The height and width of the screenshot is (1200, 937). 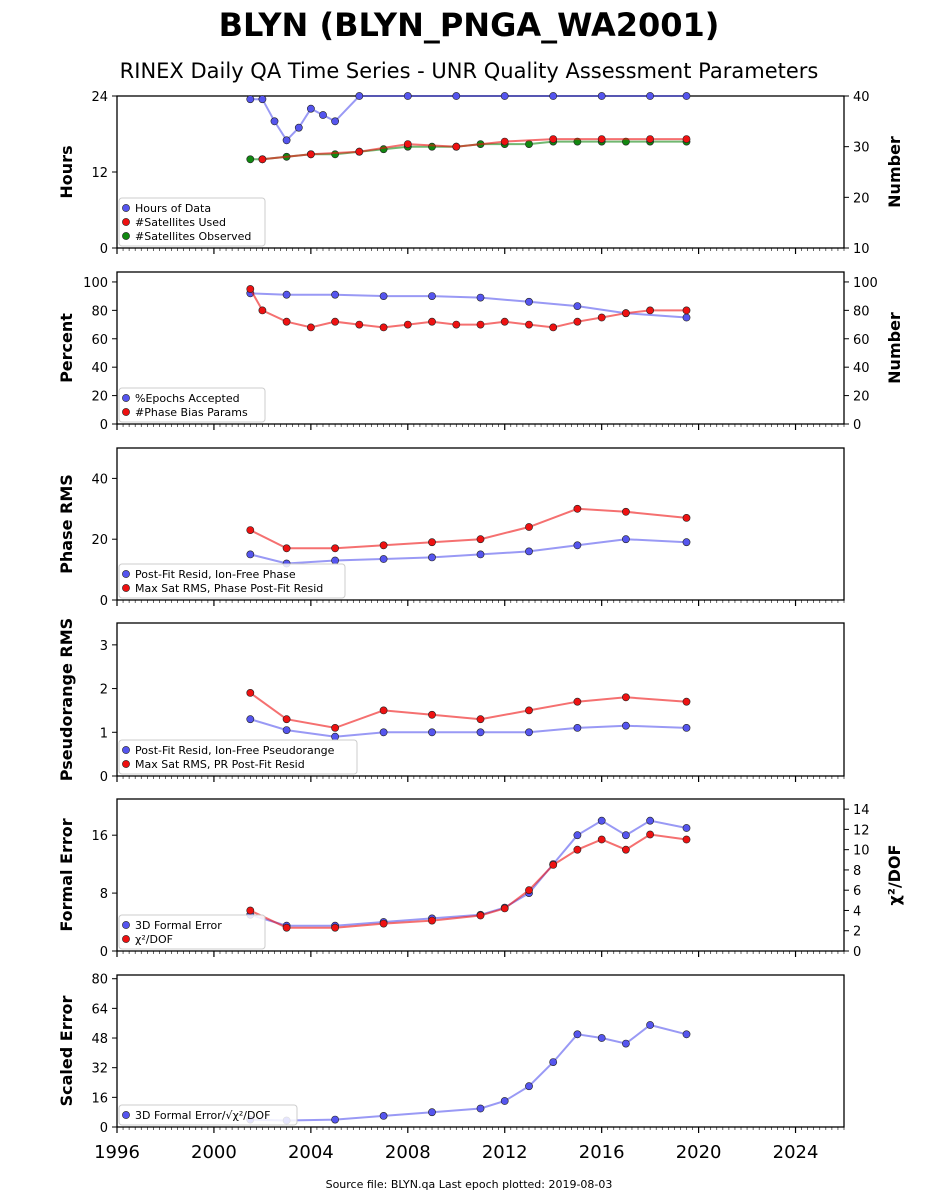 I want to click on legend-frame, so click(x=192, y=932).